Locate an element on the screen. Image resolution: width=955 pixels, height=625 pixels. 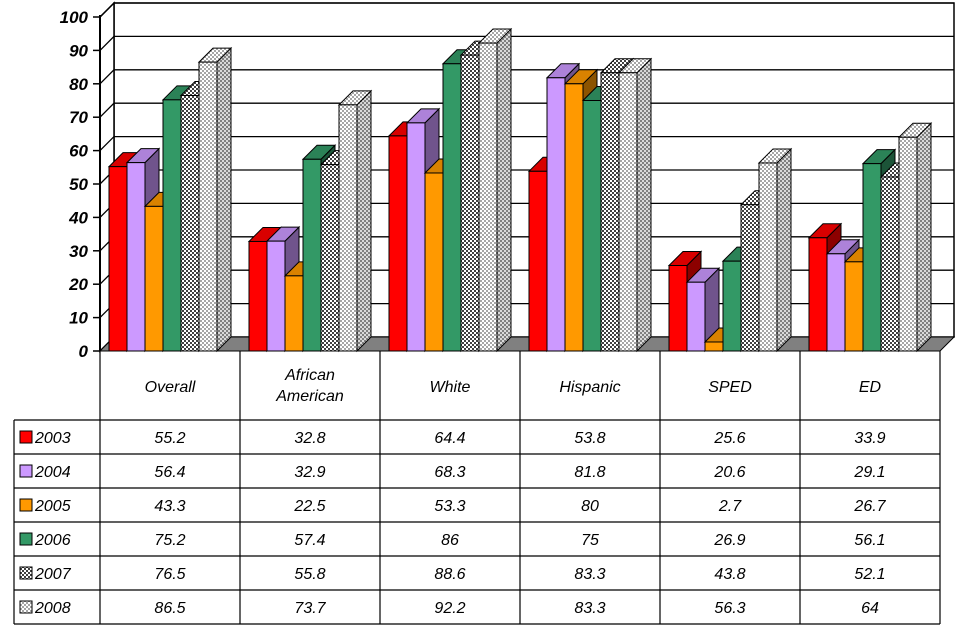
table-cell-value: 20.6 is located at coordinates (729, 472).